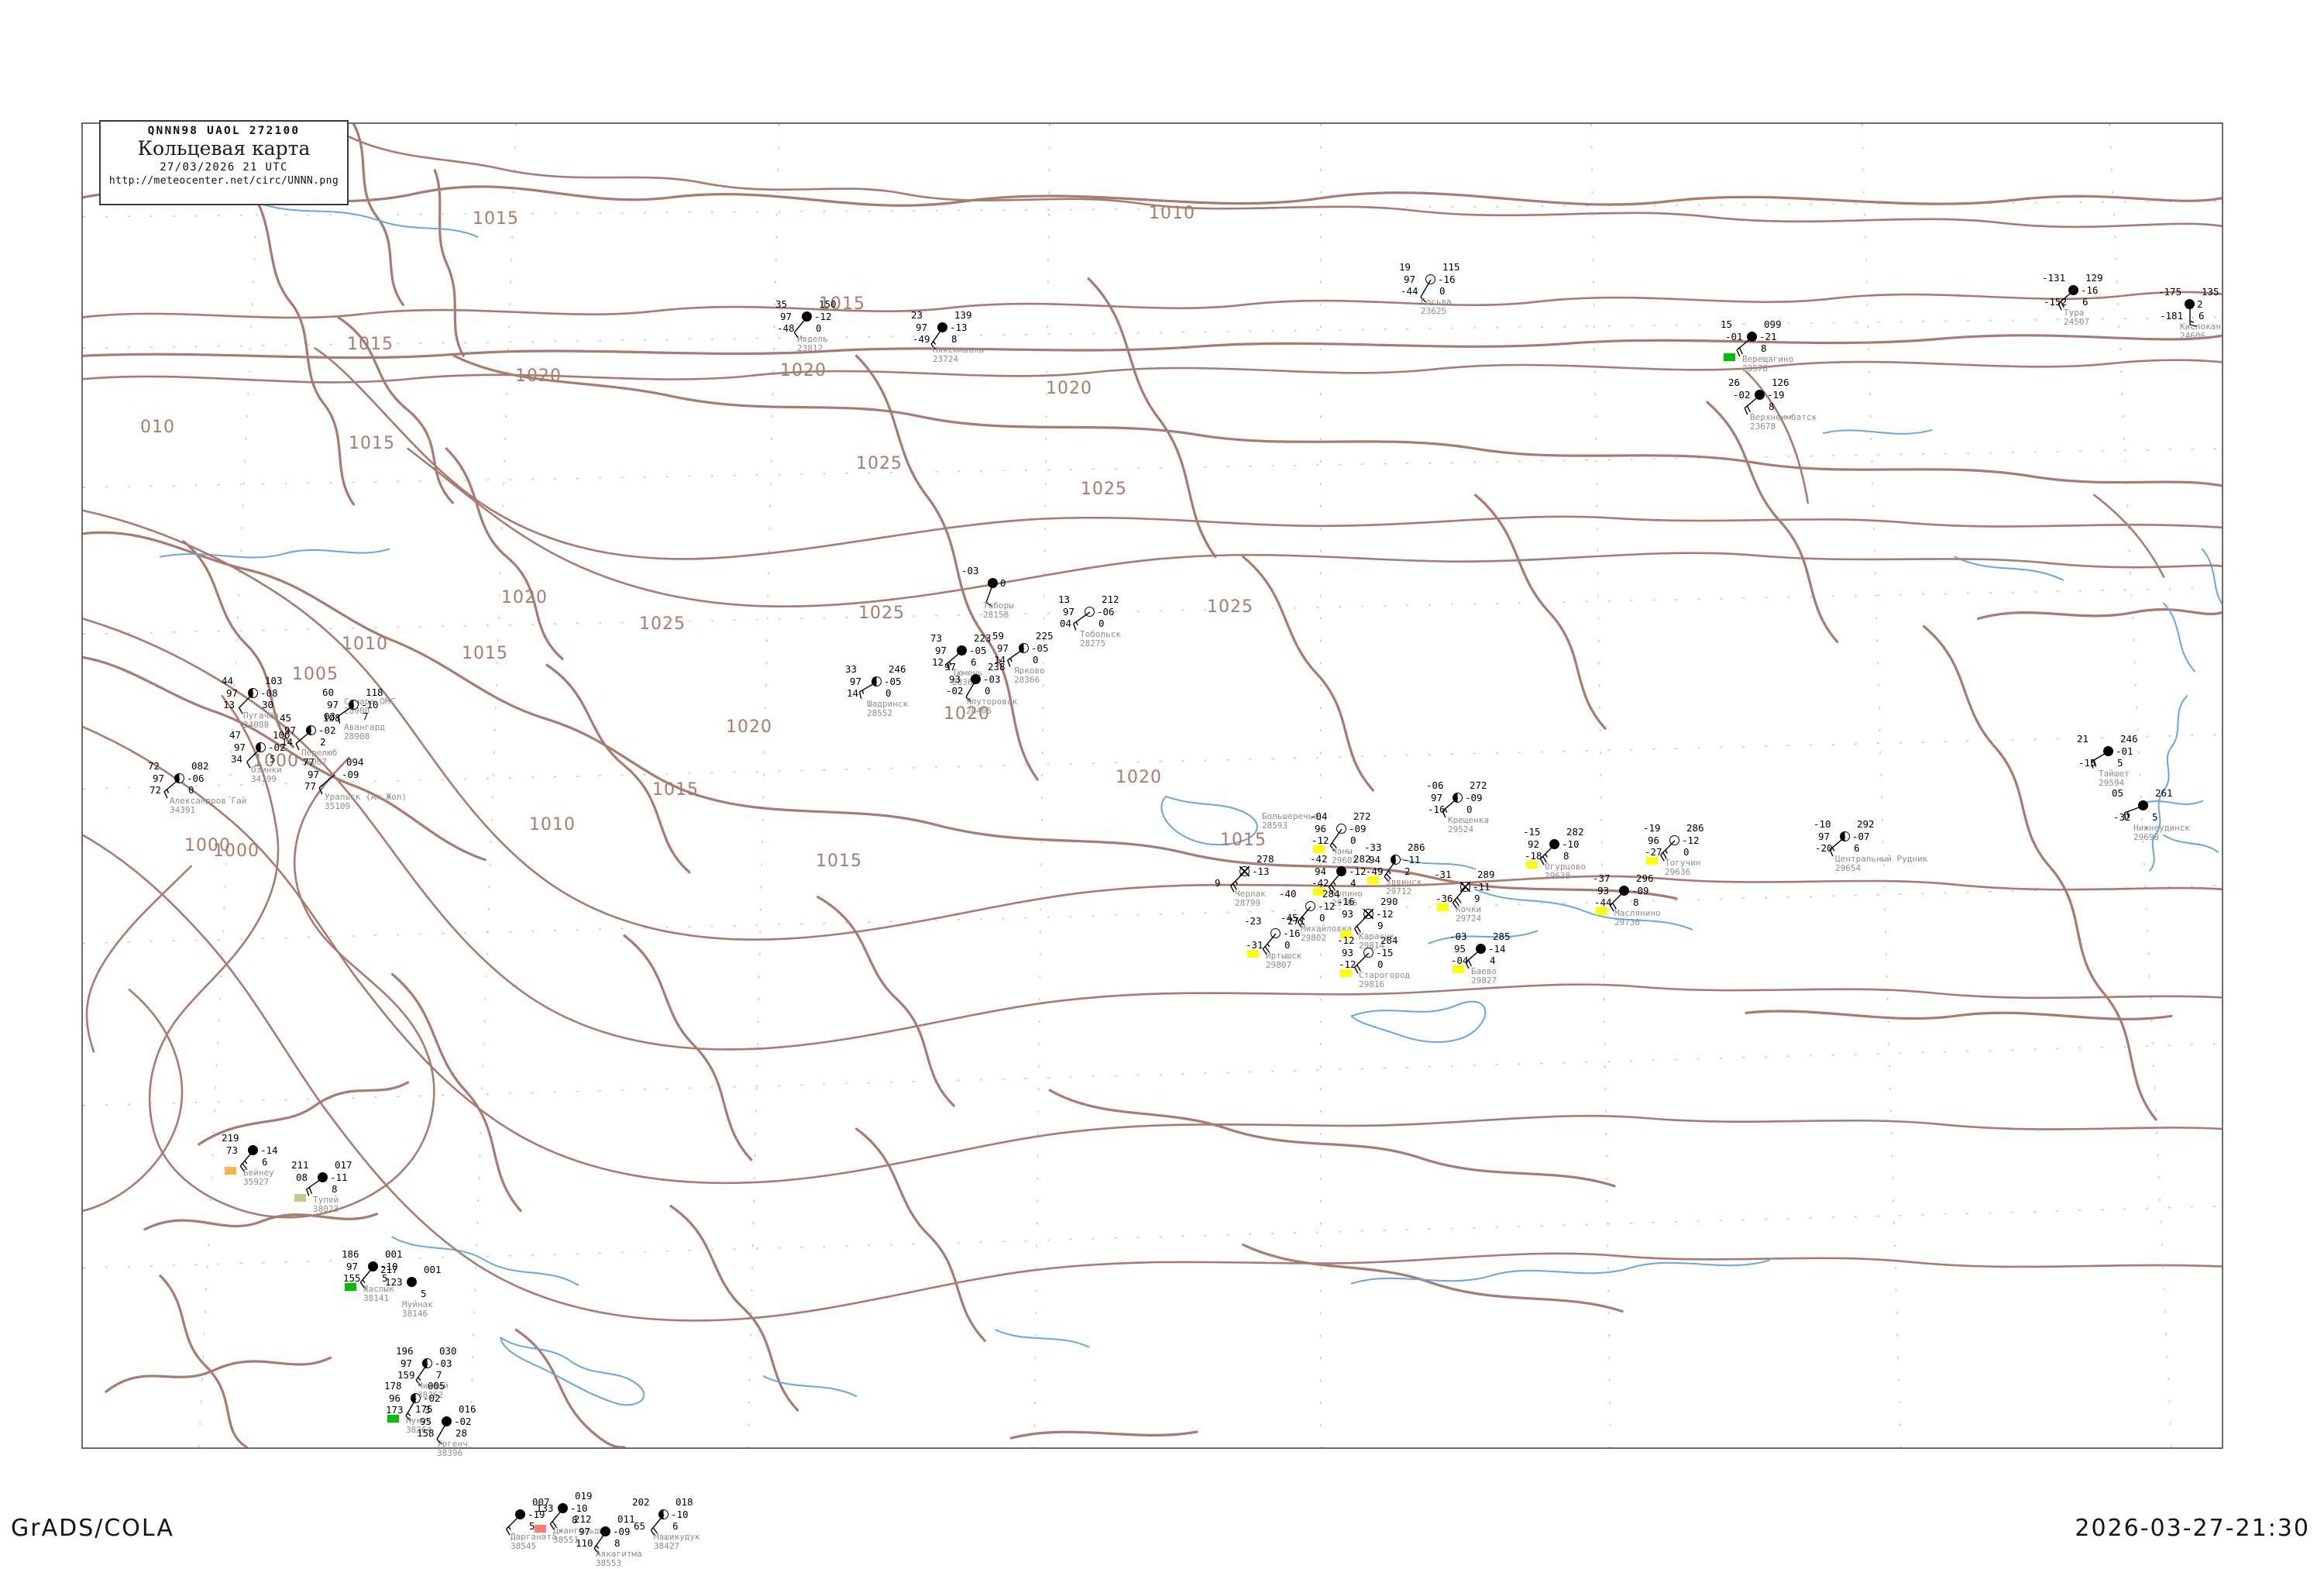 The height and width of the screenshot is (1569, 2324). What do you see at coordinates (1412, 859) in the screenshot?
I see `pressure-tendency-value: -11` at bounding box center [1412, 859].